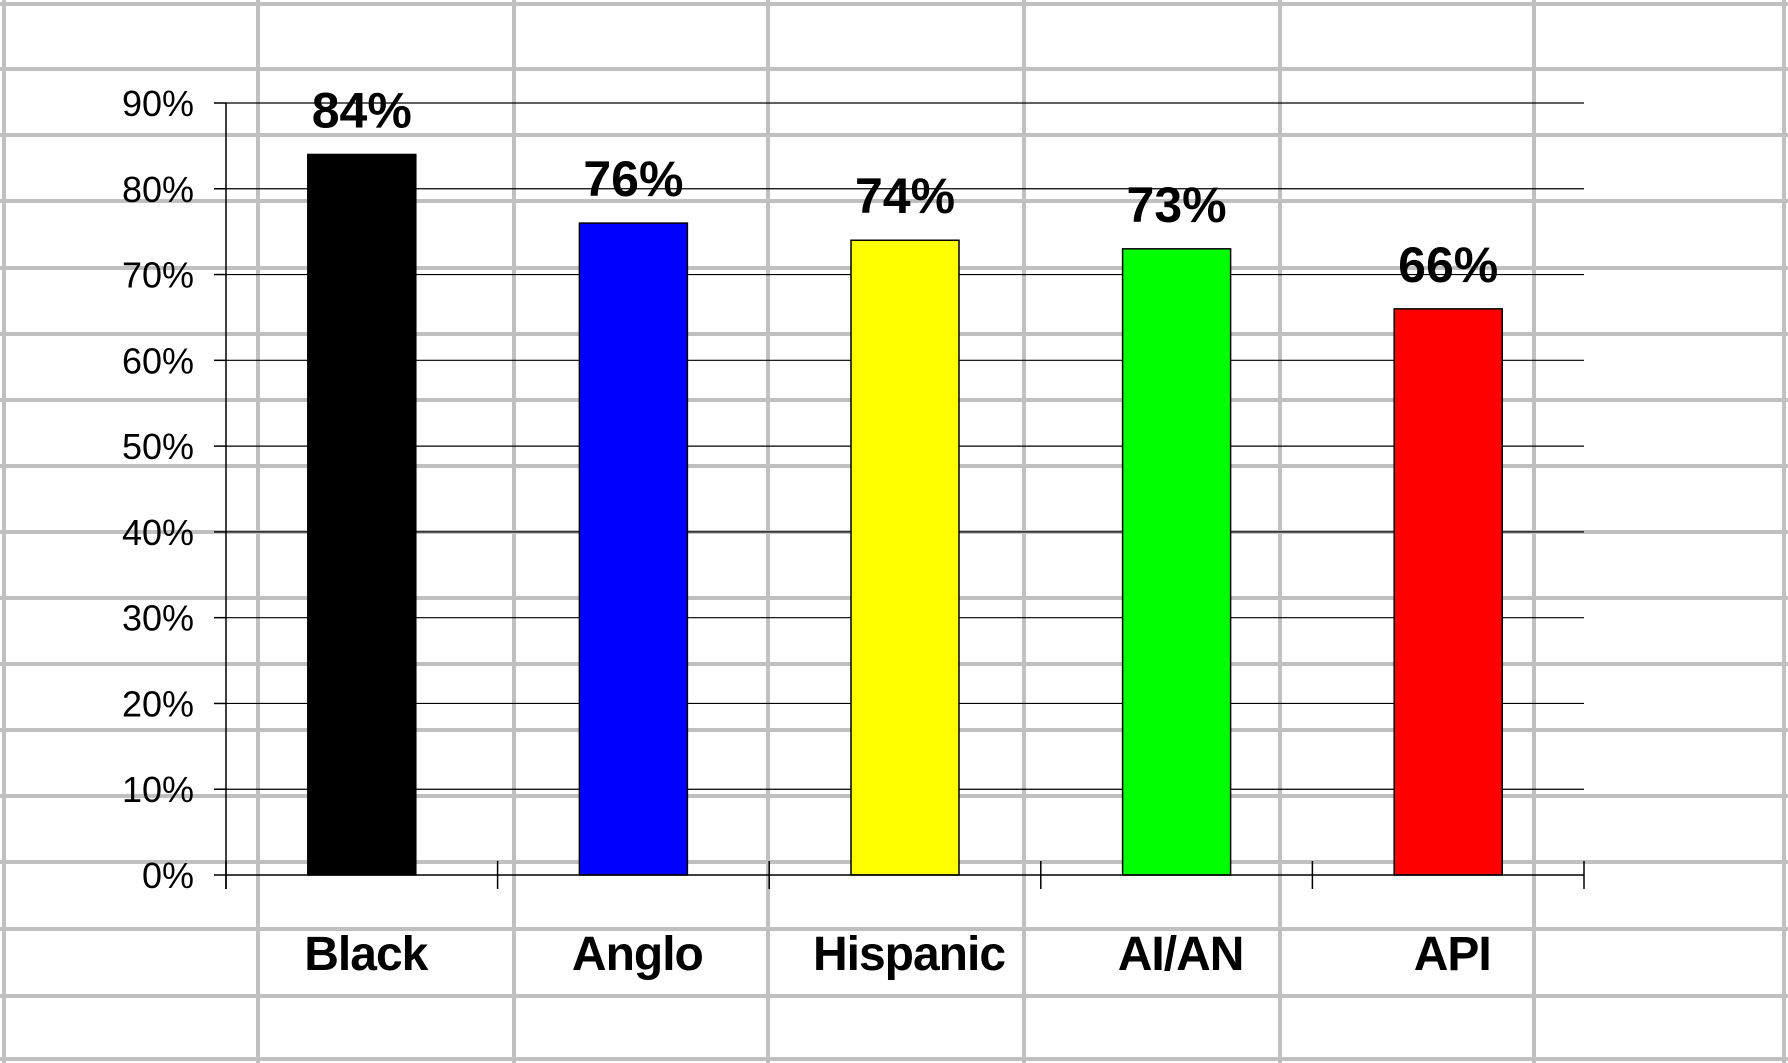 The height and width of the screenshot is (1063, 1788). I want to click on data-label-hispanic: 74%, so click(905, 196).